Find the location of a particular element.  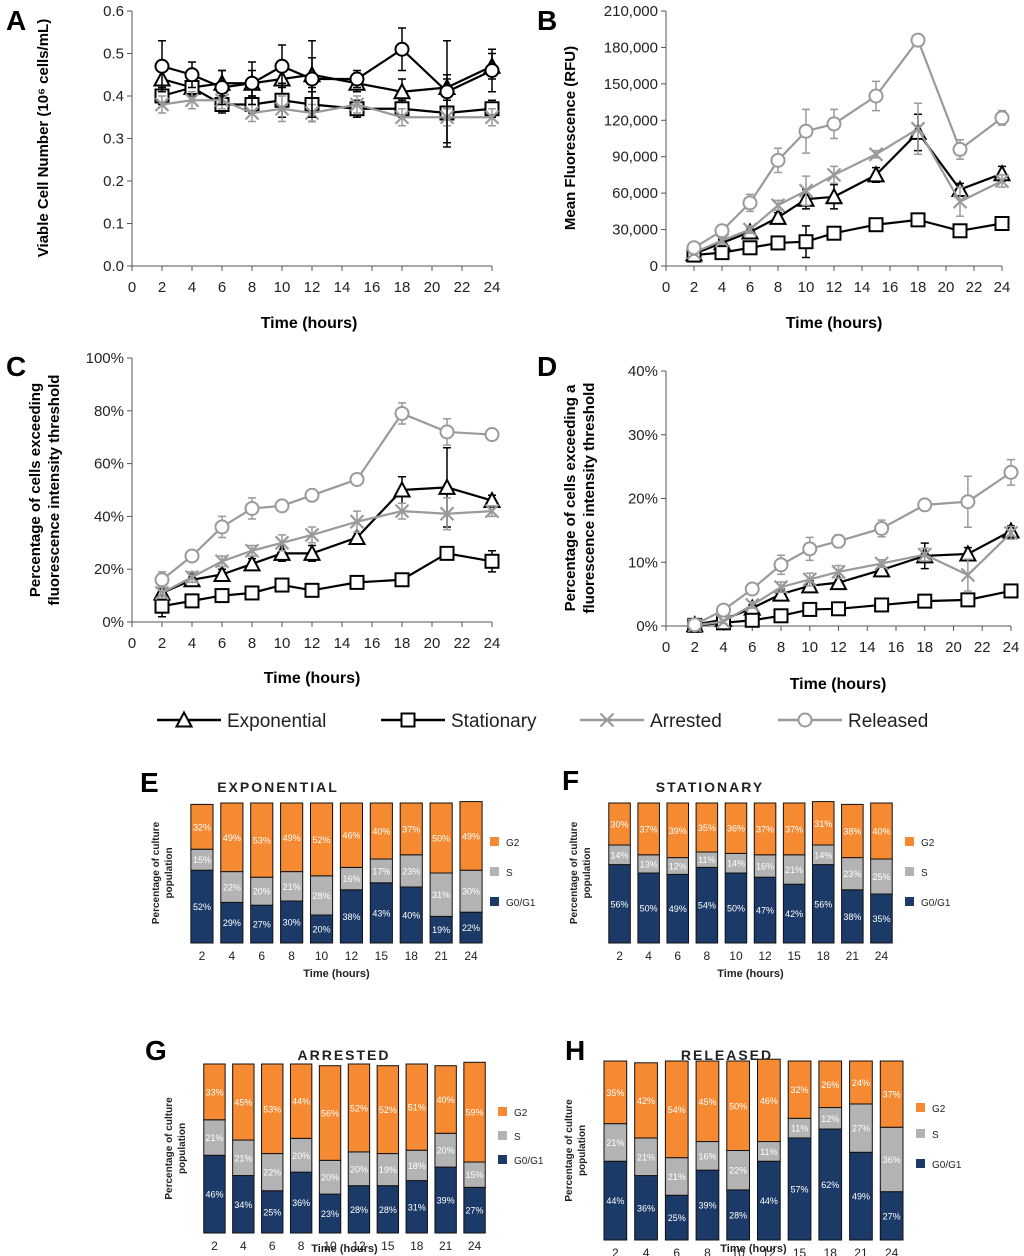

x-tick-label: 10 is located at coordinates (322, 956).